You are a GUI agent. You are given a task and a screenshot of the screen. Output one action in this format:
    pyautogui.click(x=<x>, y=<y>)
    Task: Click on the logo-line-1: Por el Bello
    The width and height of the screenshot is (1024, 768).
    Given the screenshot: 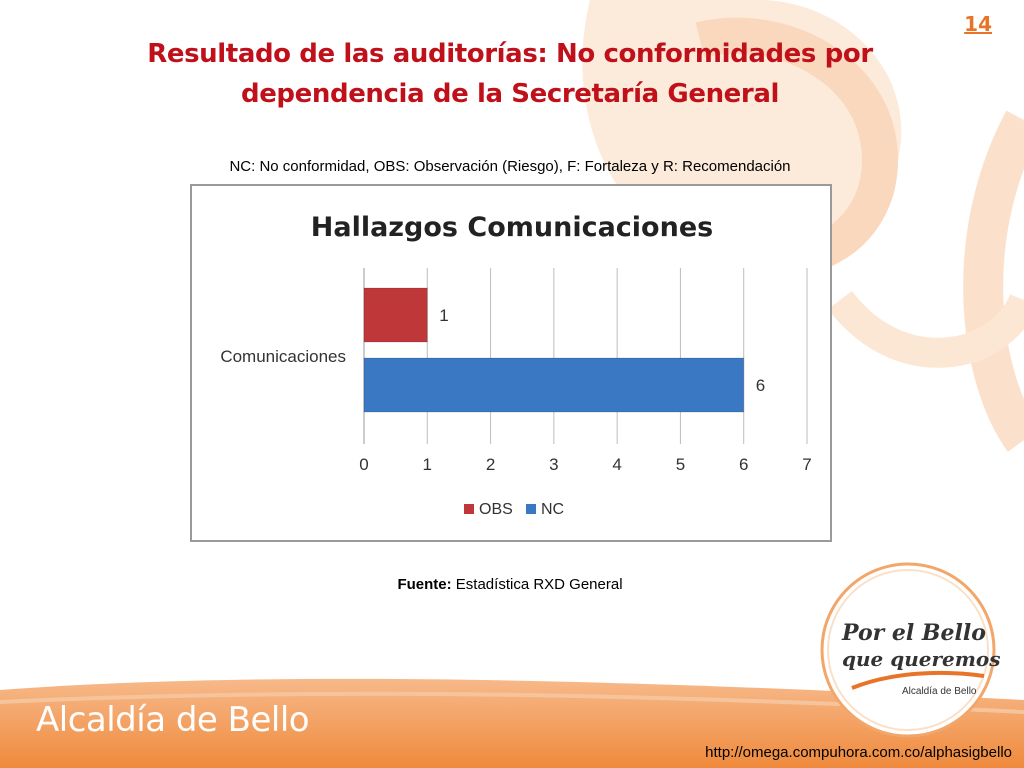 What is the action you would take?
    pyautogui.click(x=913, y=633)
    